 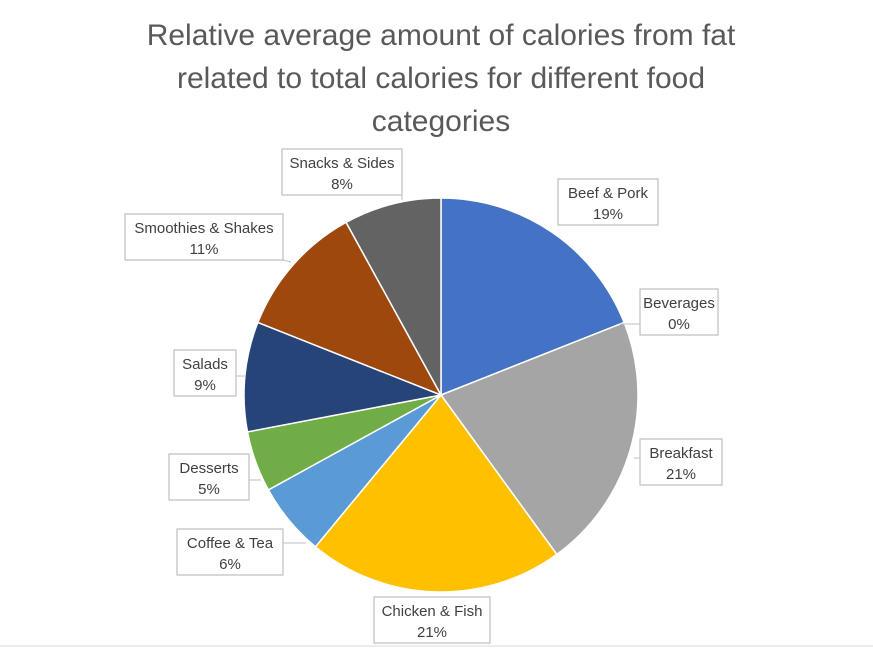 What do you see at coordinates (608, 214) in the screenshot?
I see `data-label-percent: 19%` at bounding box center [608, 214].